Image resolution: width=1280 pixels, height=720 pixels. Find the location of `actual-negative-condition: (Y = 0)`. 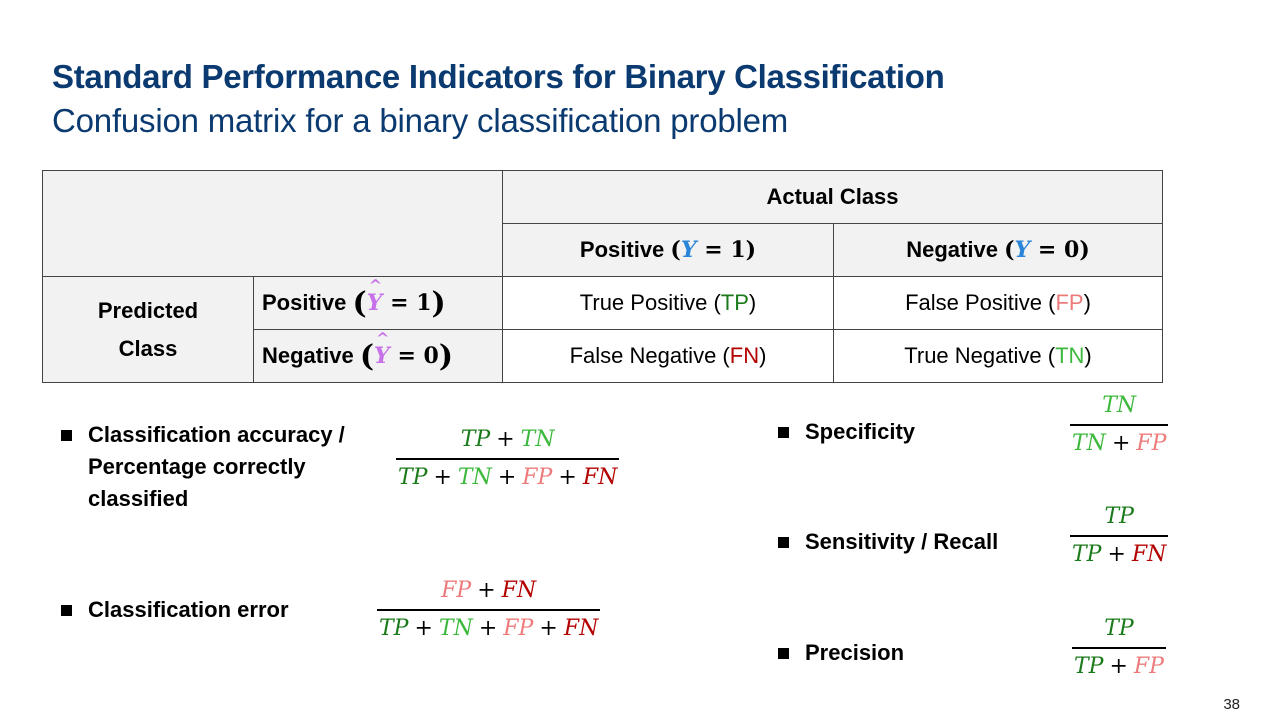

actual-negative-condition: (Y = 0) is located at coordinates (1047, 250).